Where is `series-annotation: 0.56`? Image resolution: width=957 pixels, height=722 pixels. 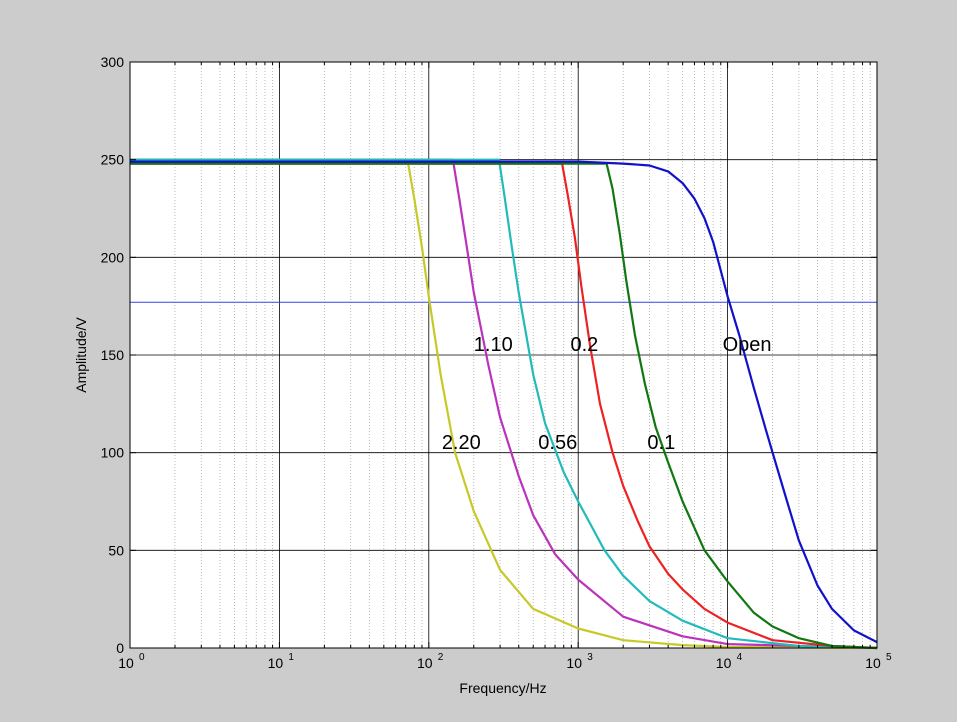 series-annotation: 0.56 is located at coordinates (557, 443).